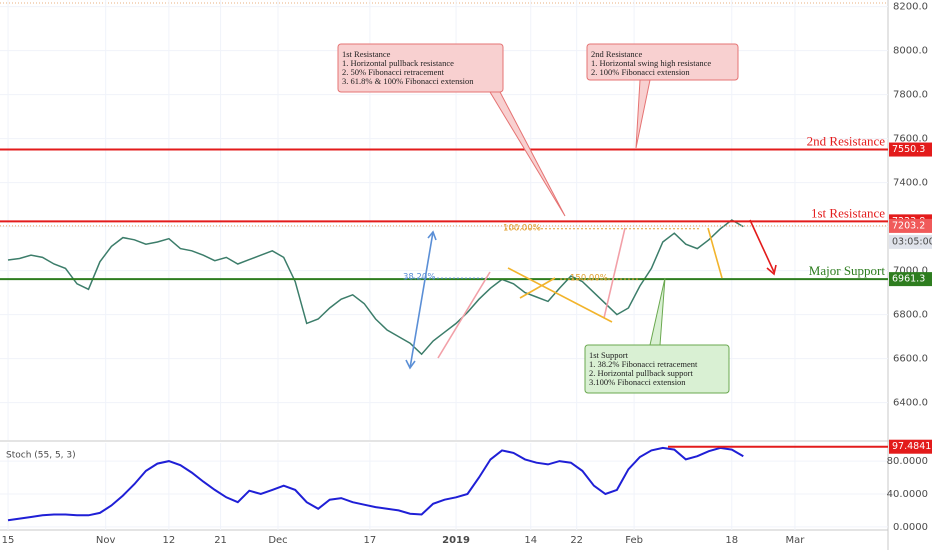  What do you see at coordinates (522, 228) in the screenshot?
I see `fib-label: 100.00%` at bounding box center [522, 228].